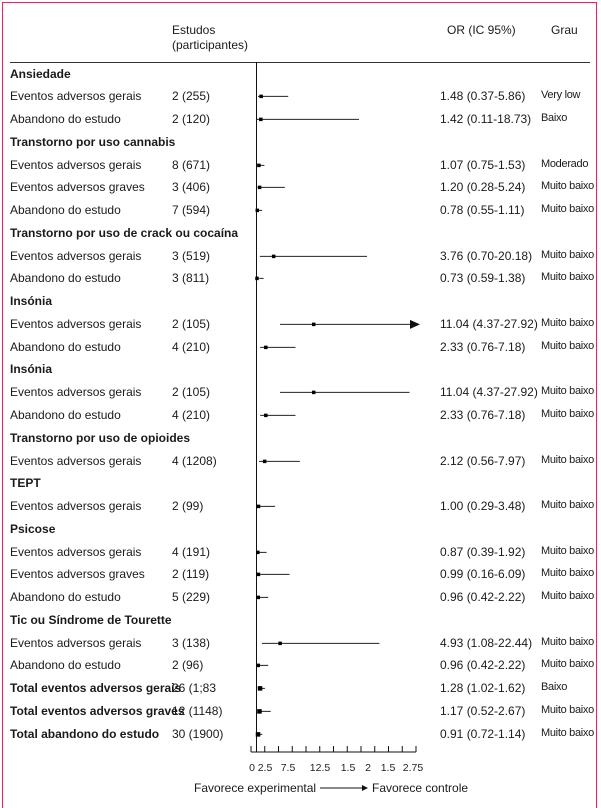  What do you see at coordinates (191, 255) in the screenshot?
I see `studies-count: 3 (519)` at bounding box center [191, 255].